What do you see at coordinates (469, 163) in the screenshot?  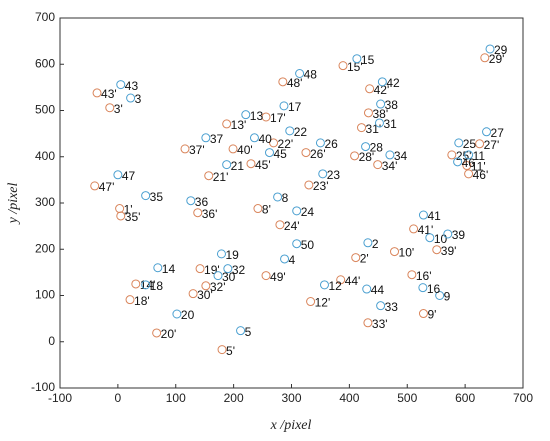 I see `point-label: 46` at bounding box center [469, 163].